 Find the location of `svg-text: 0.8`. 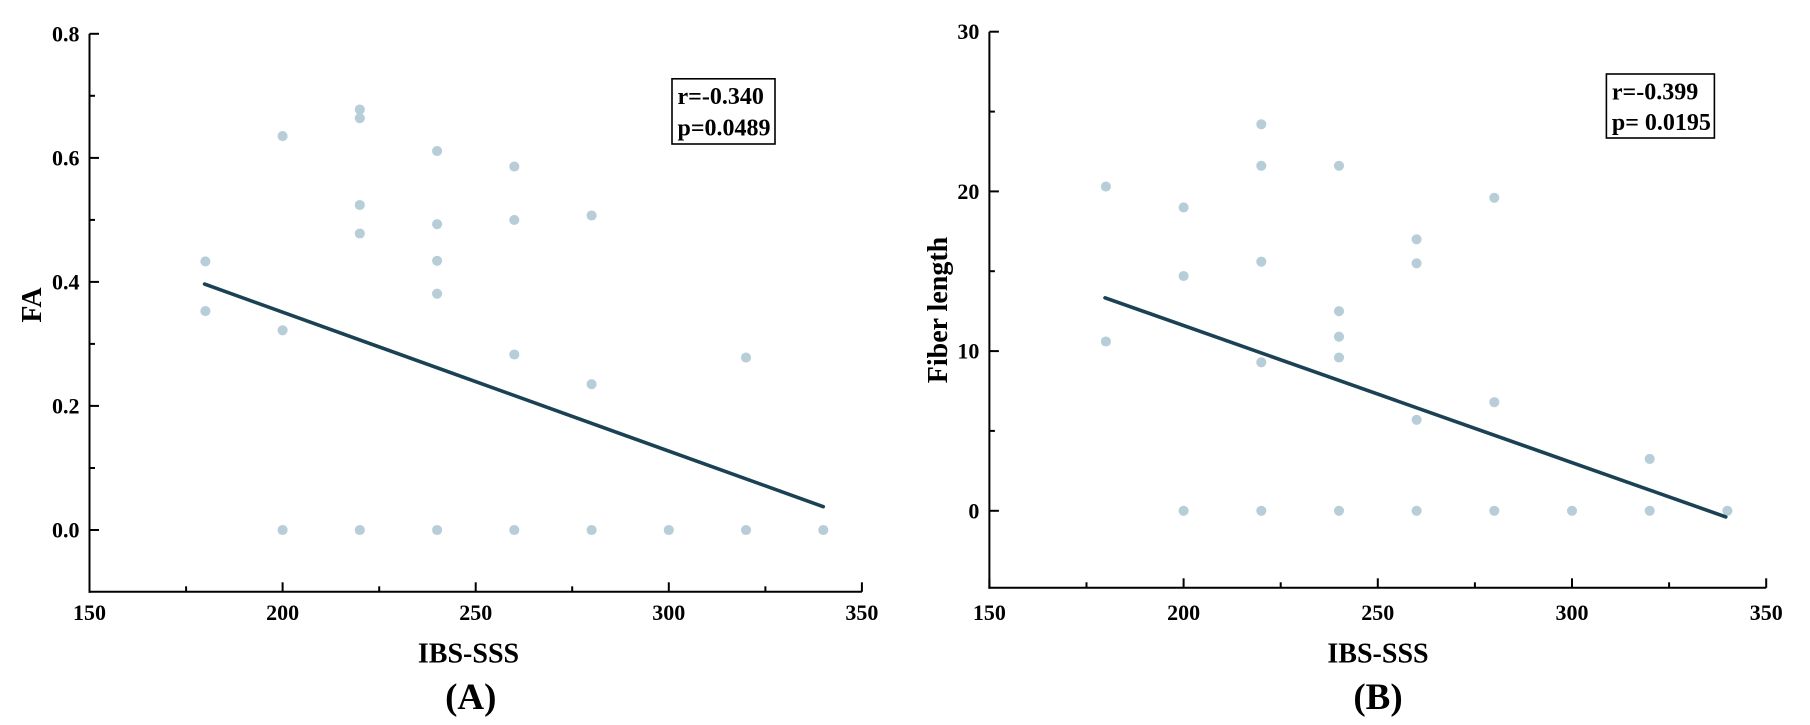

svg-text: 0.8 is located at coordinates (66, 33).